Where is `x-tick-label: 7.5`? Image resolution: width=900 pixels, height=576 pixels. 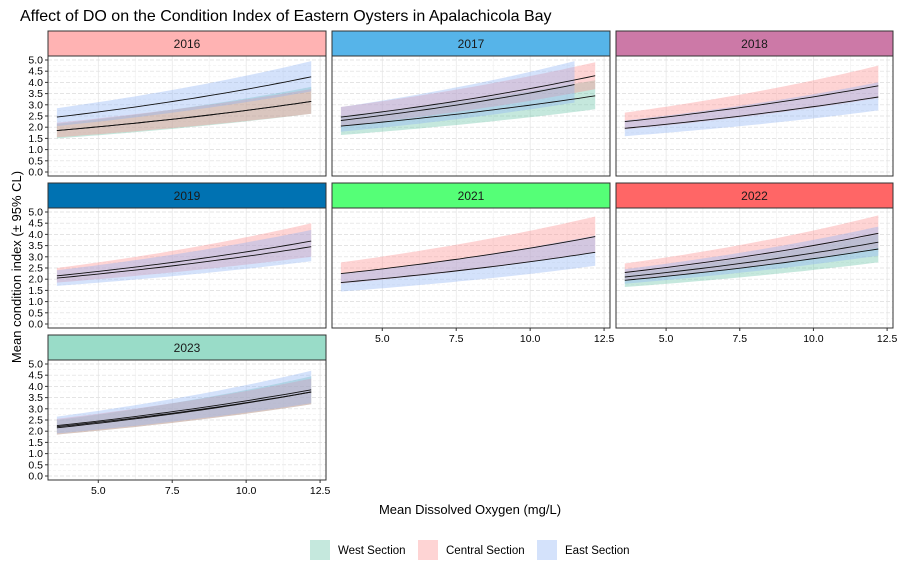
x-tick-label: 7.5 is located at coordinates (456, 339).